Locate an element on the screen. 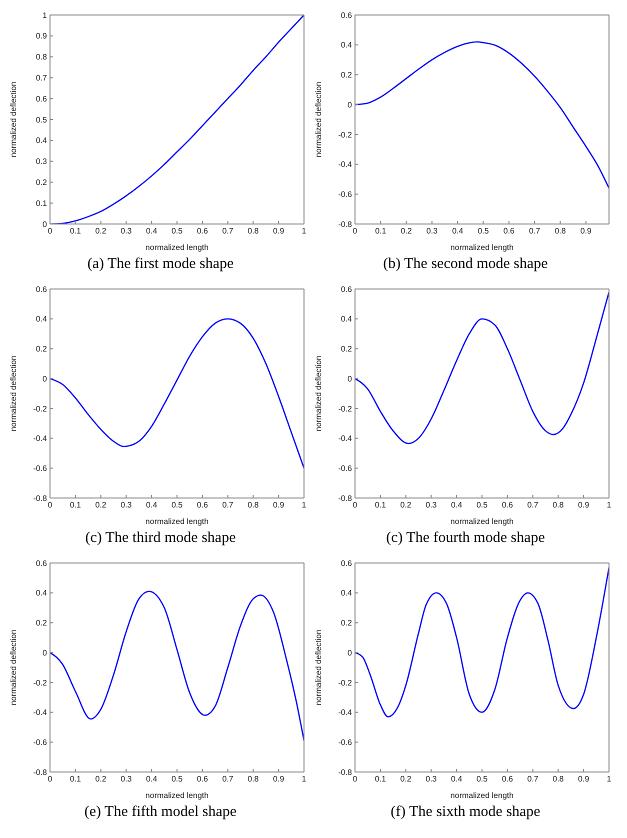  text: (b) The second mode shape is located at coordinates (465, 264).